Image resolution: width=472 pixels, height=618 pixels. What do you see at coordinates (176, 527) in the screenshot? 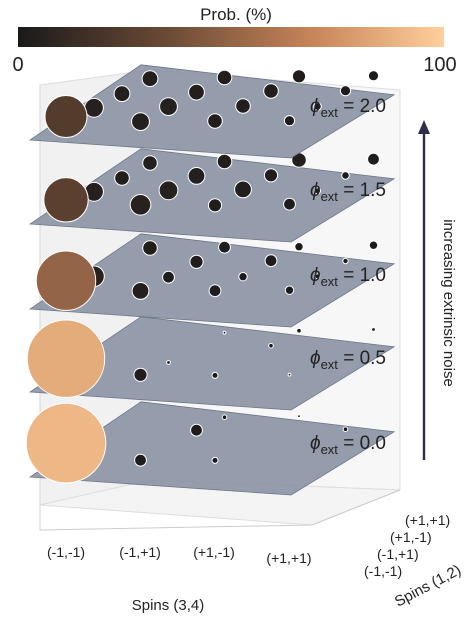
I see `front-bottom-edge` at bounding box center [176, 527].